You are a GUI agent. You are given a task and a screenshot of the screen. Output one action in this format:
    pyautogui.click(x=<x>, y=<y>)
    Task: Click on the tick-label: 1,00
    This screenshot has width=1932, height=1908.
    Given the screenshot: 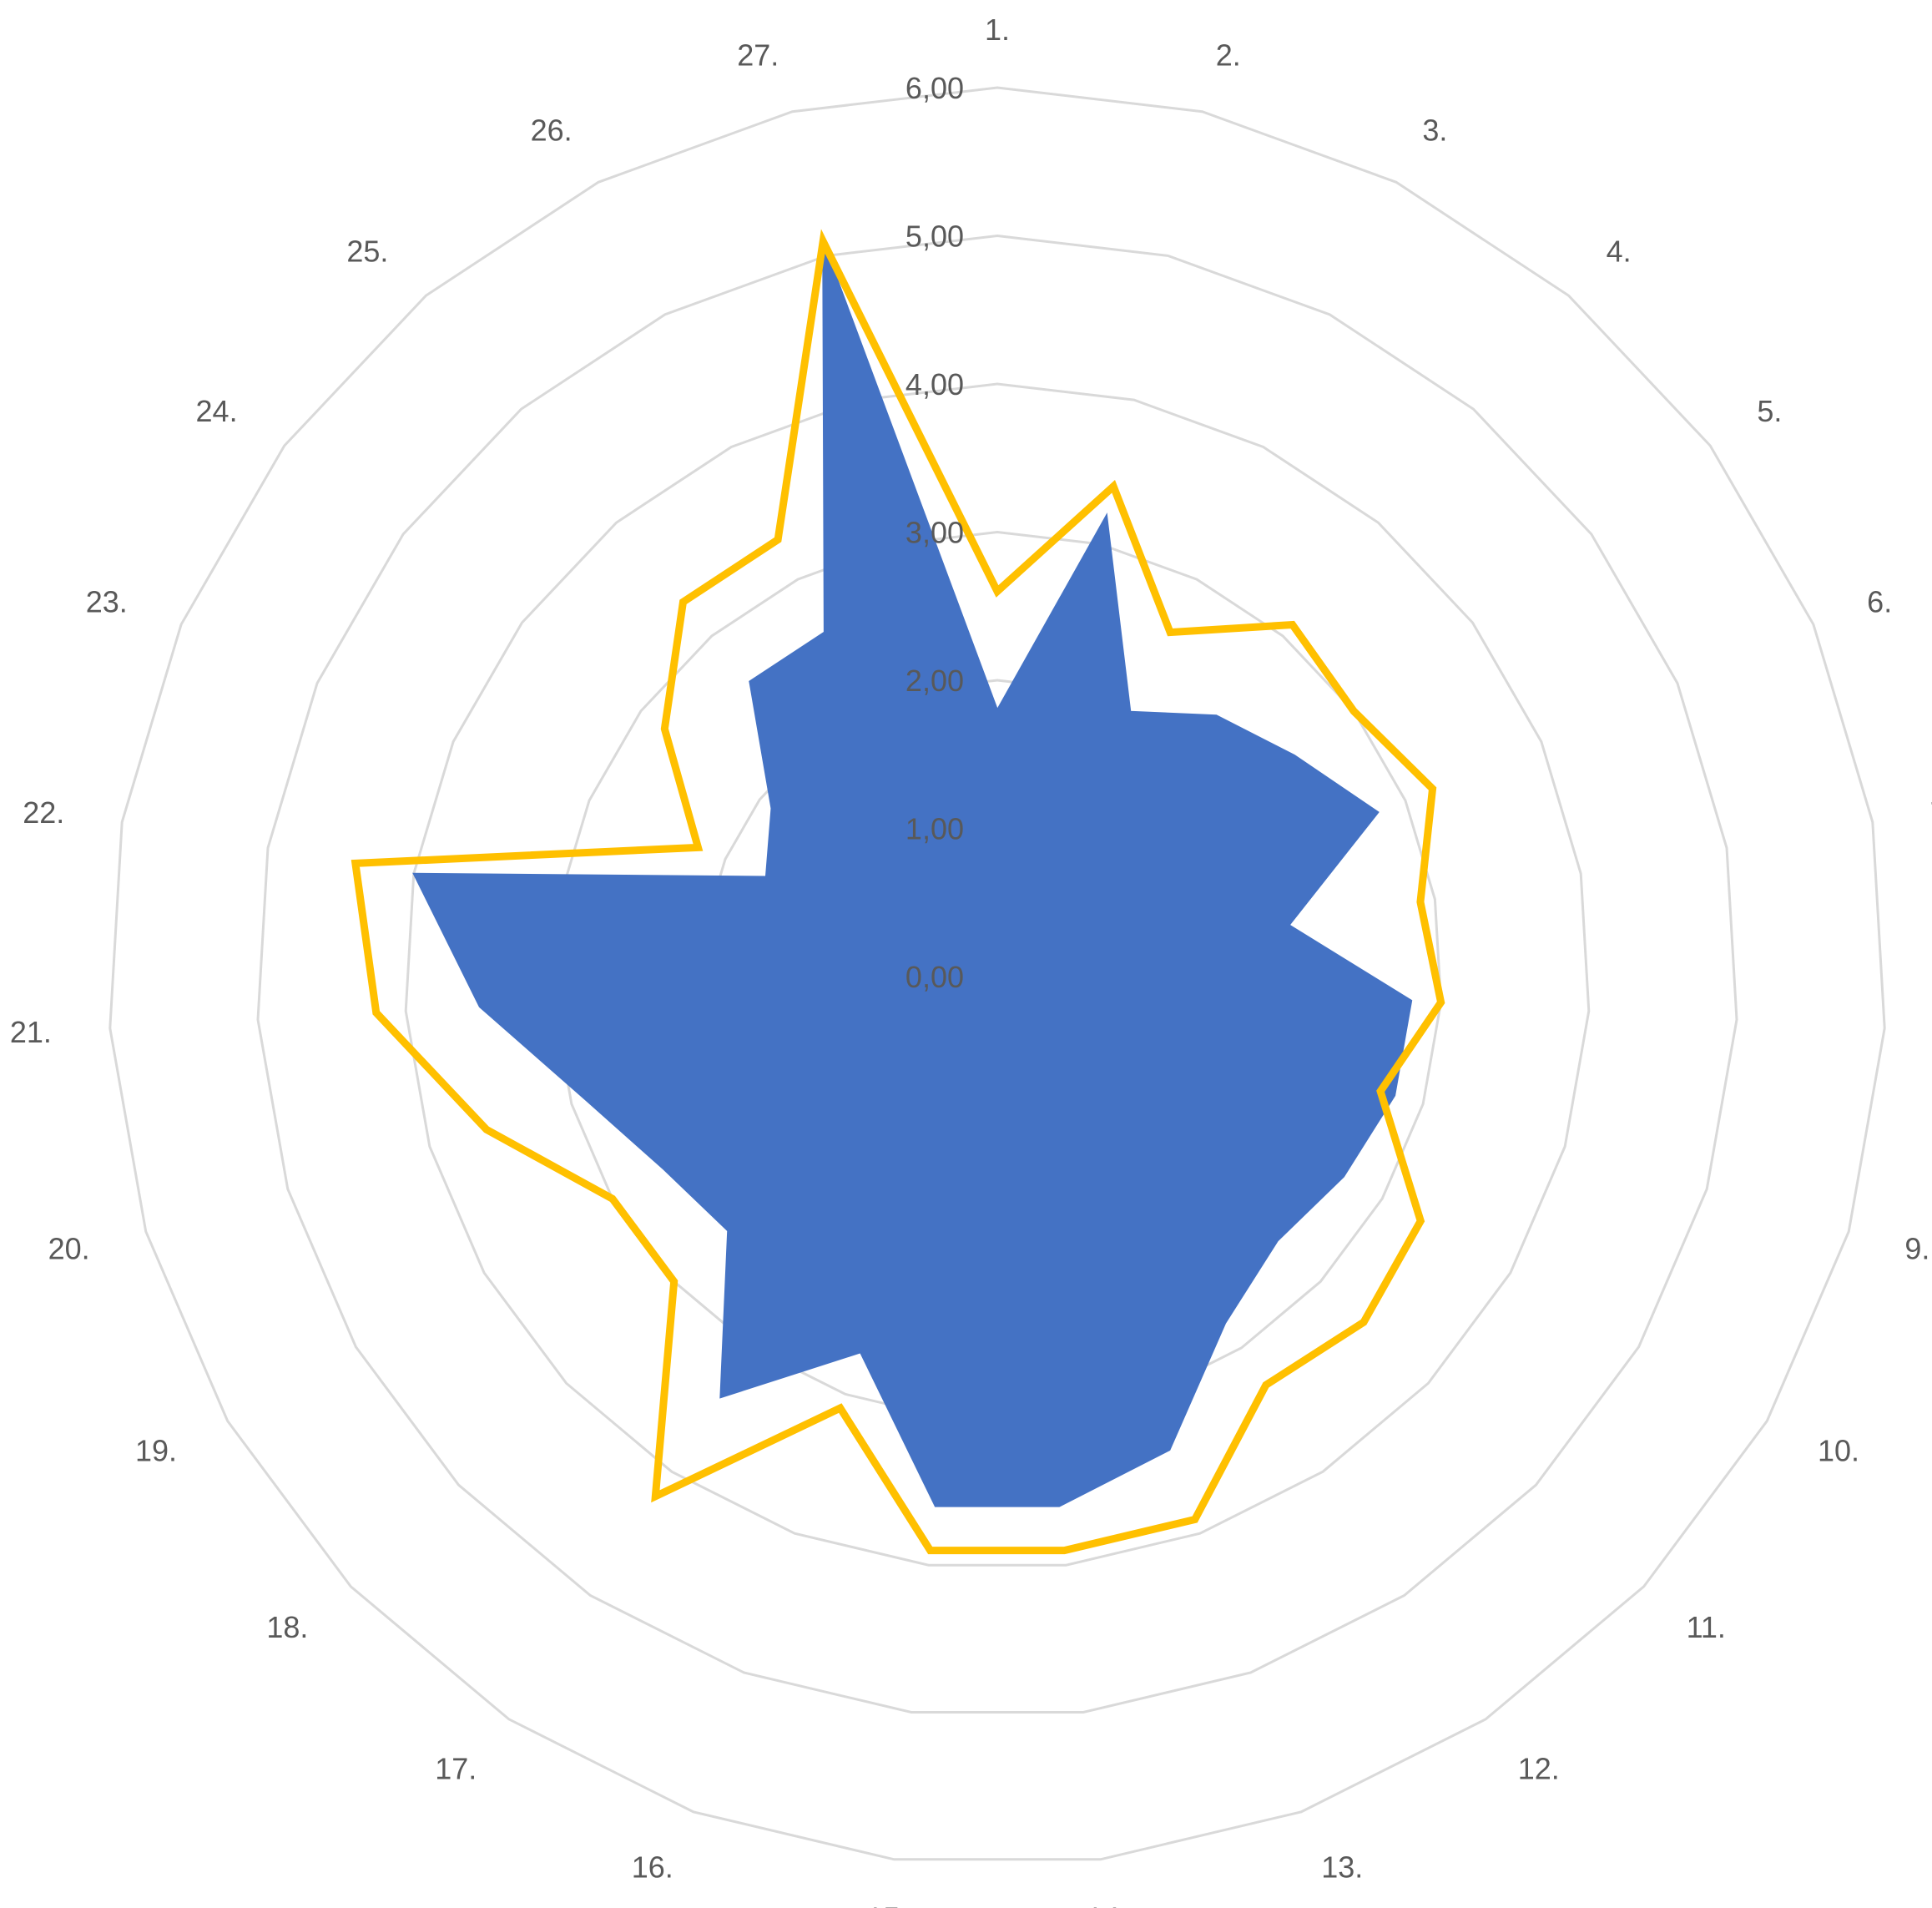 What is the action you would take?
    pyautogui.click(x=935, y=829)
    